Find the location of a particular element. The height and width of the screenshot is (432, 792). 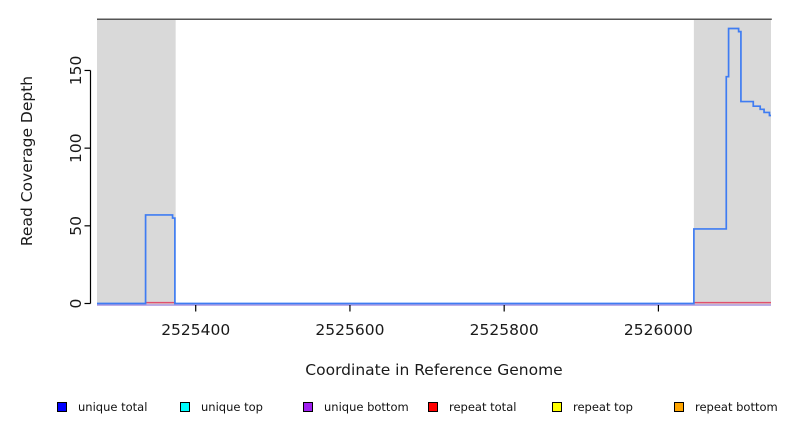

legend-item: repeat bottom is located at coordinates (726, 407).